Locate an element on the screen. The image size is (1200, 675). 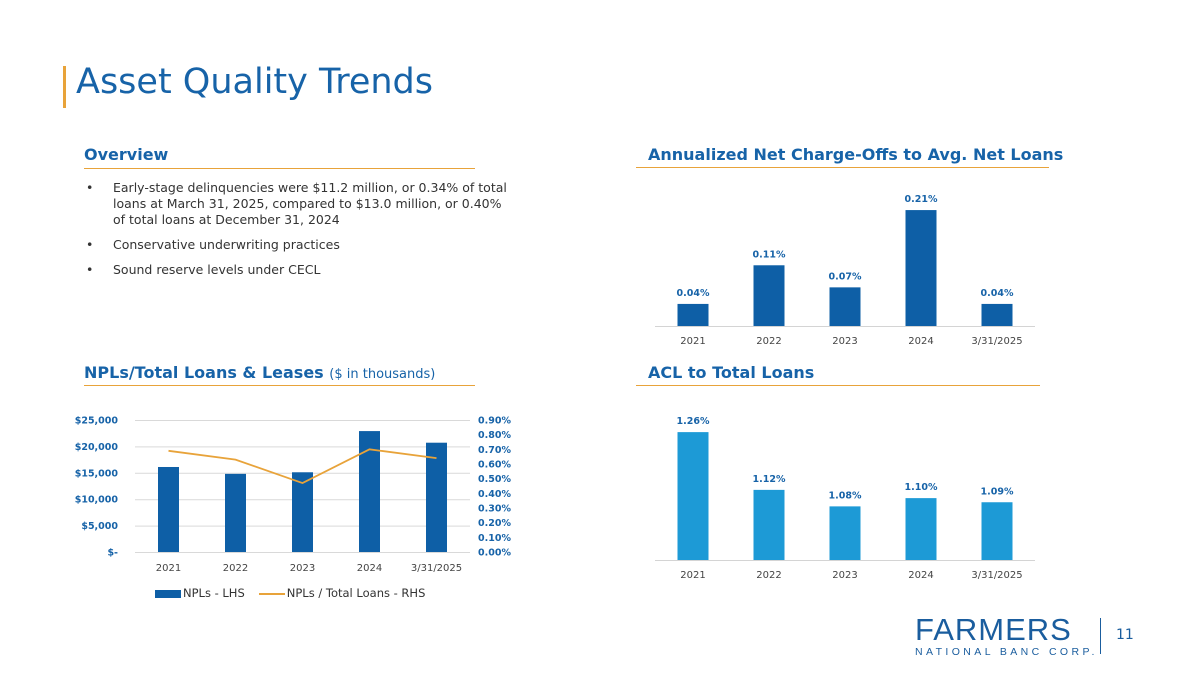
legend-label: NPLs - LHS is located at coordinates (214, 593).